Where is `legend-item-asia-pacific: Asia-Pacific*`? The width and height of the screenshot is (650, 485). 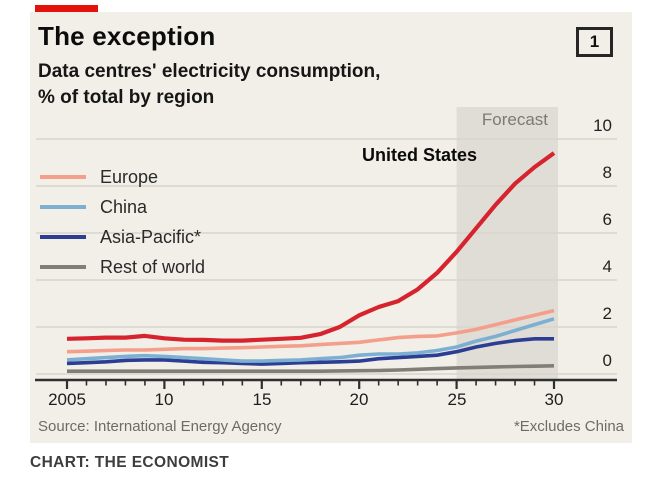 legend-item-asia-pacific: Asia-Pacific* is located at coordinates (122, 237).